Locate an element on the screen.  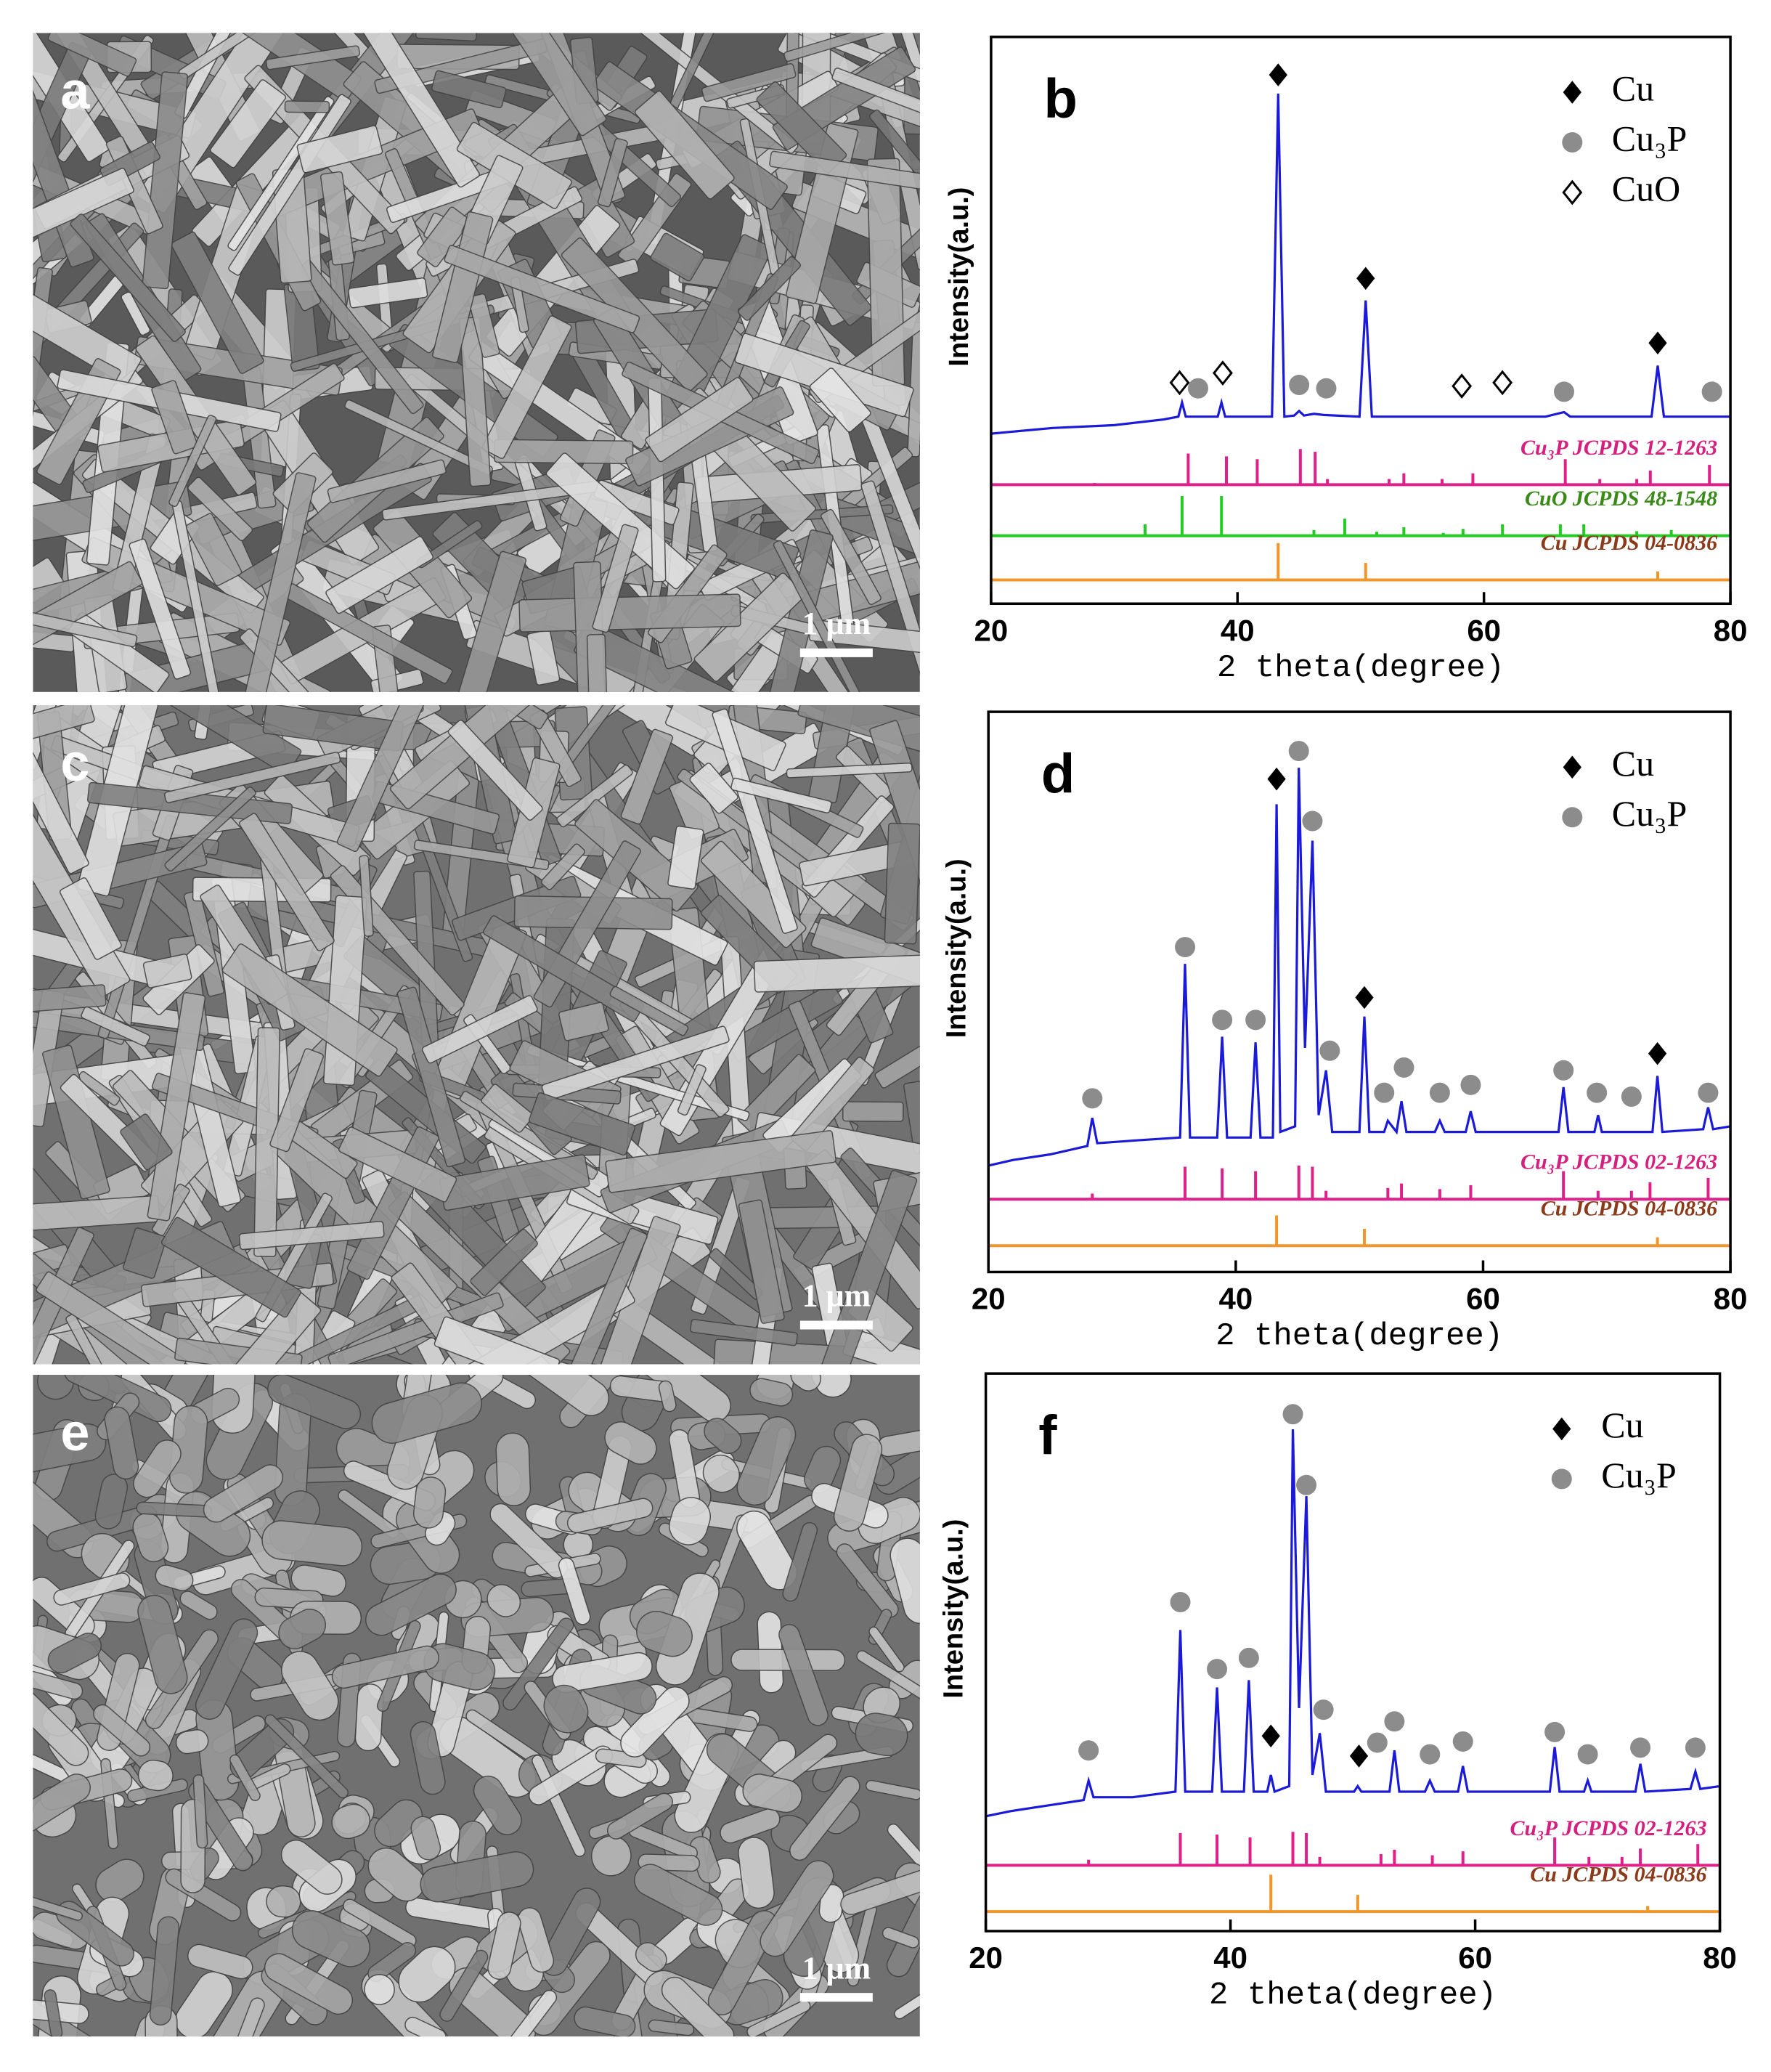
legend-label: Cu₃P is located at coordinates (1639, 1475).